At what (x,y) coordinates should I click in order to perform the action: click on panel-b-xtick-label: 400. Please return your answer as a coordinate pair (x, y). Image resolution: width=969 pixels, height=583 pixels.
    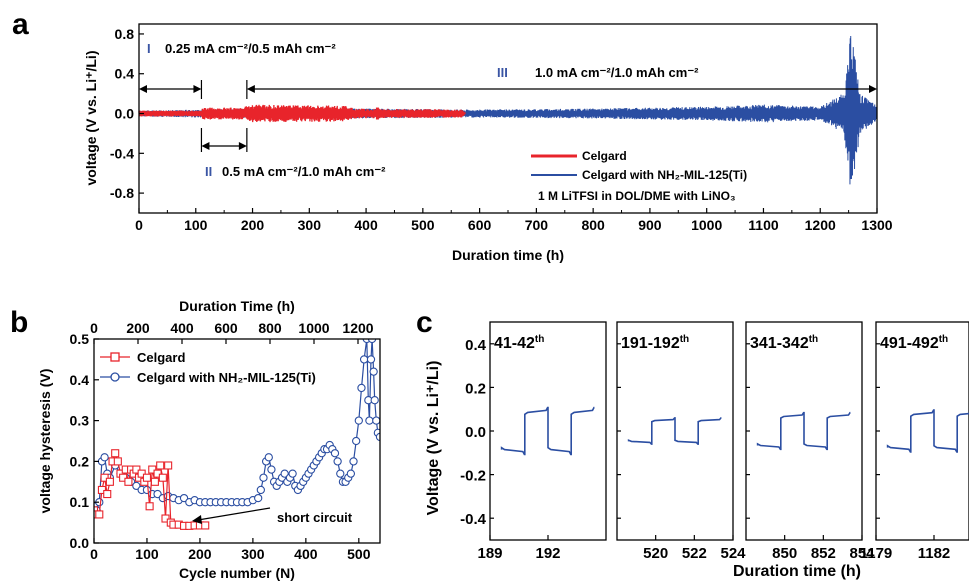
    Looking at the image, I should click on (306, 554).